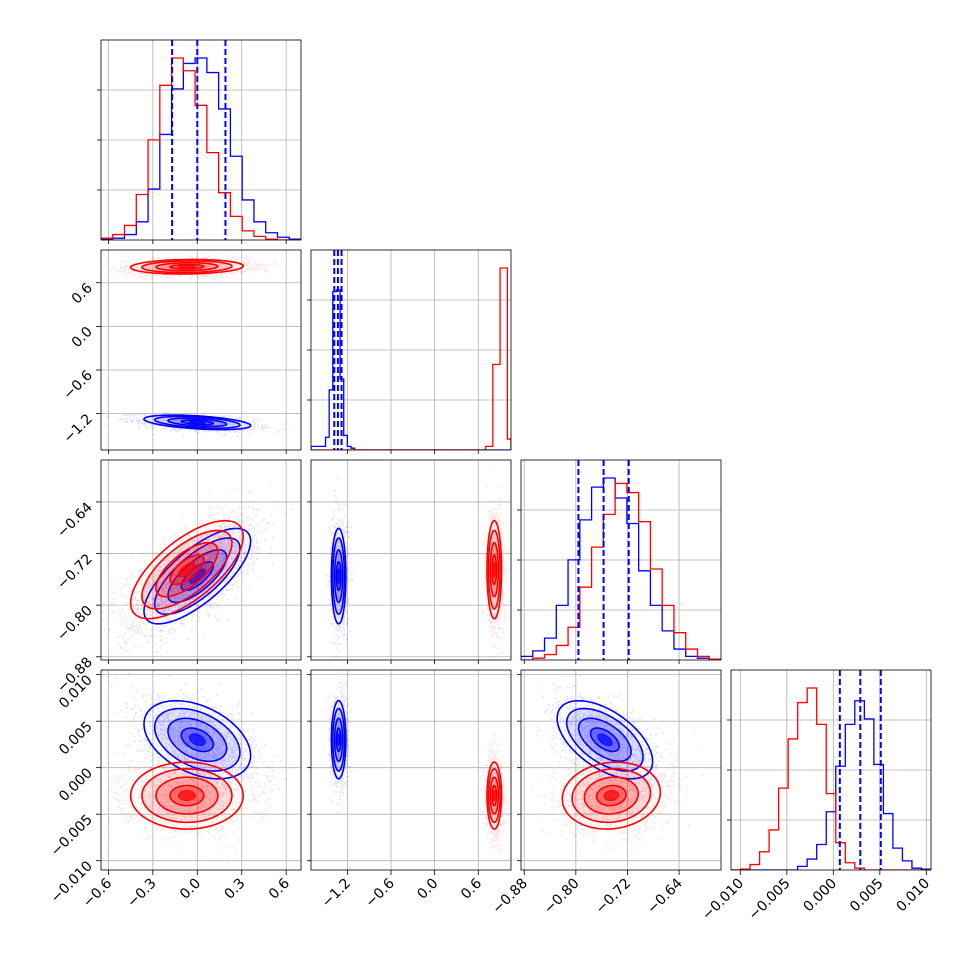 The height and width of the screenshot is (970, 970). What do you see at coordinates (235, 889) in the screenshot?
I see `x-tick-label-0-3: 0.3` at bounding box center [235, 889].